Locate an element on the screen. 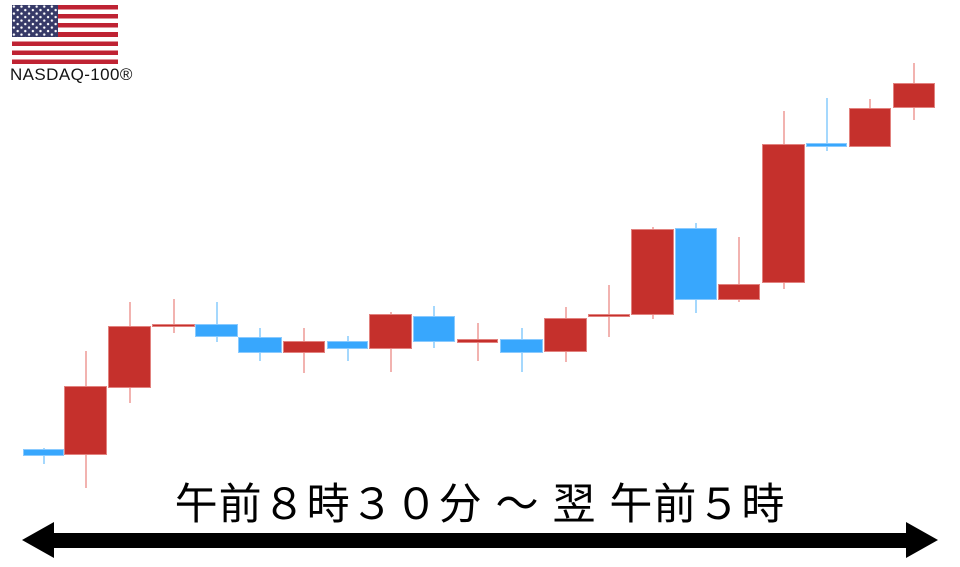 The height and width of the screenshot is (567, 960). us-flag-canton is located at coordinates (35, 21).